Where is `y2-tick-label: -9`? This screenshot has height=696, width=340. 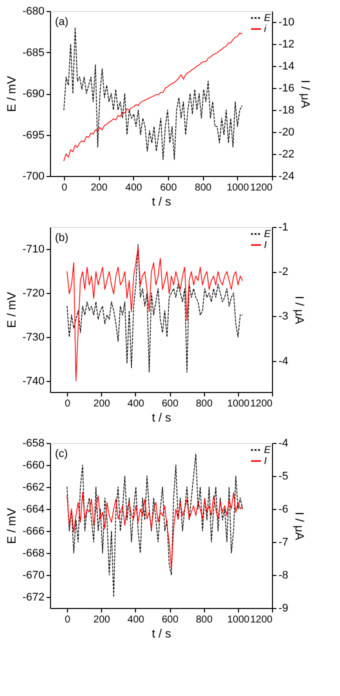
y2-tick-label: -9 is located at coordinates (283, 608).